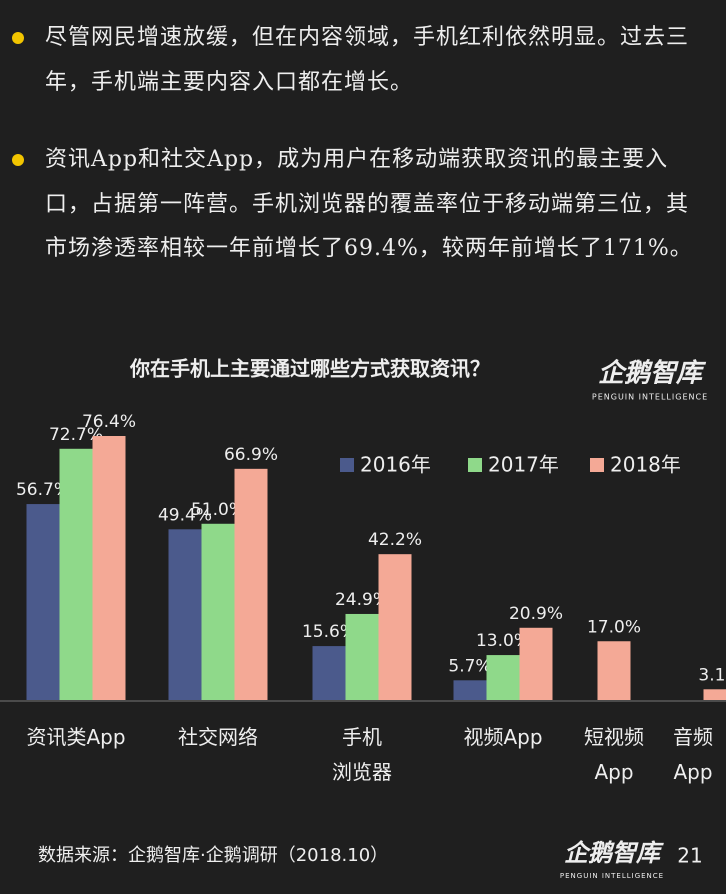  Describe the element at coordinates (76, 435) in the screenshot. I see `value-label: 72.7%` at that location.